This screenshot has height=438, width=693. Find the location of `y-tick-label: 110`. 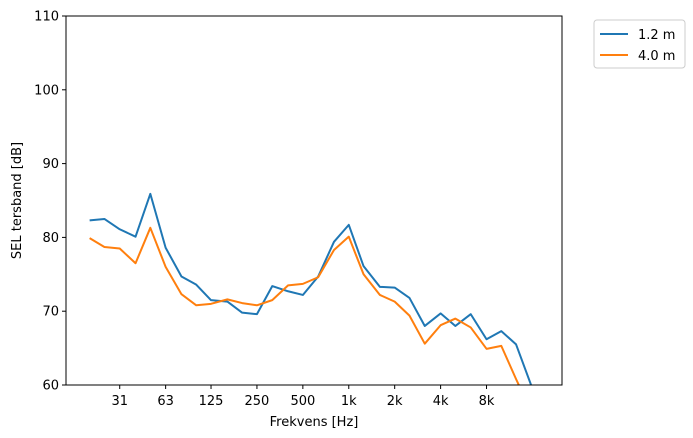

y-tick-label: 110 is located at coordinates (46, 17).